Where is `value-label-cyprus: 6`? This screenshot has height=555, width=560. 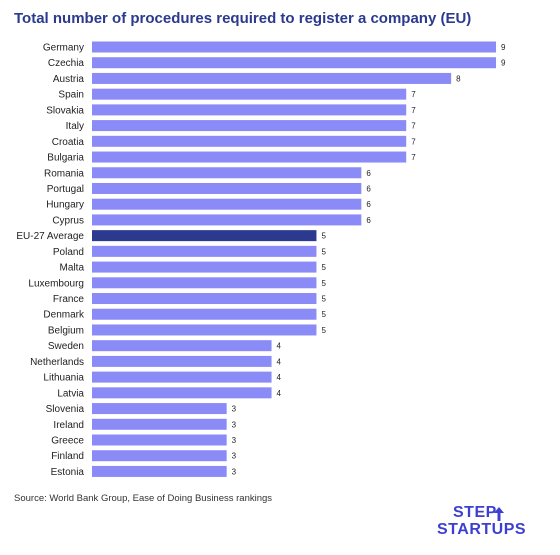 value-label-cyprus: 6 is located at coordinates (368, 220).